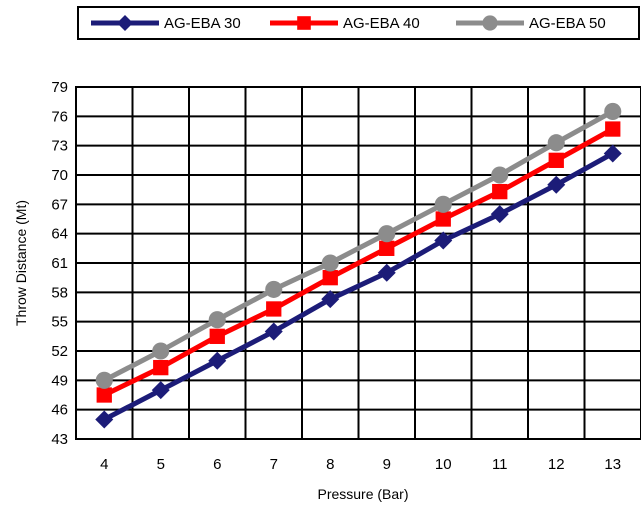 This screenshot has width=641, height=507. What do you see at coordinates (161, 464) in the screenshot?
I see `x-tick-label: 5` at bounding box center [161, 464].